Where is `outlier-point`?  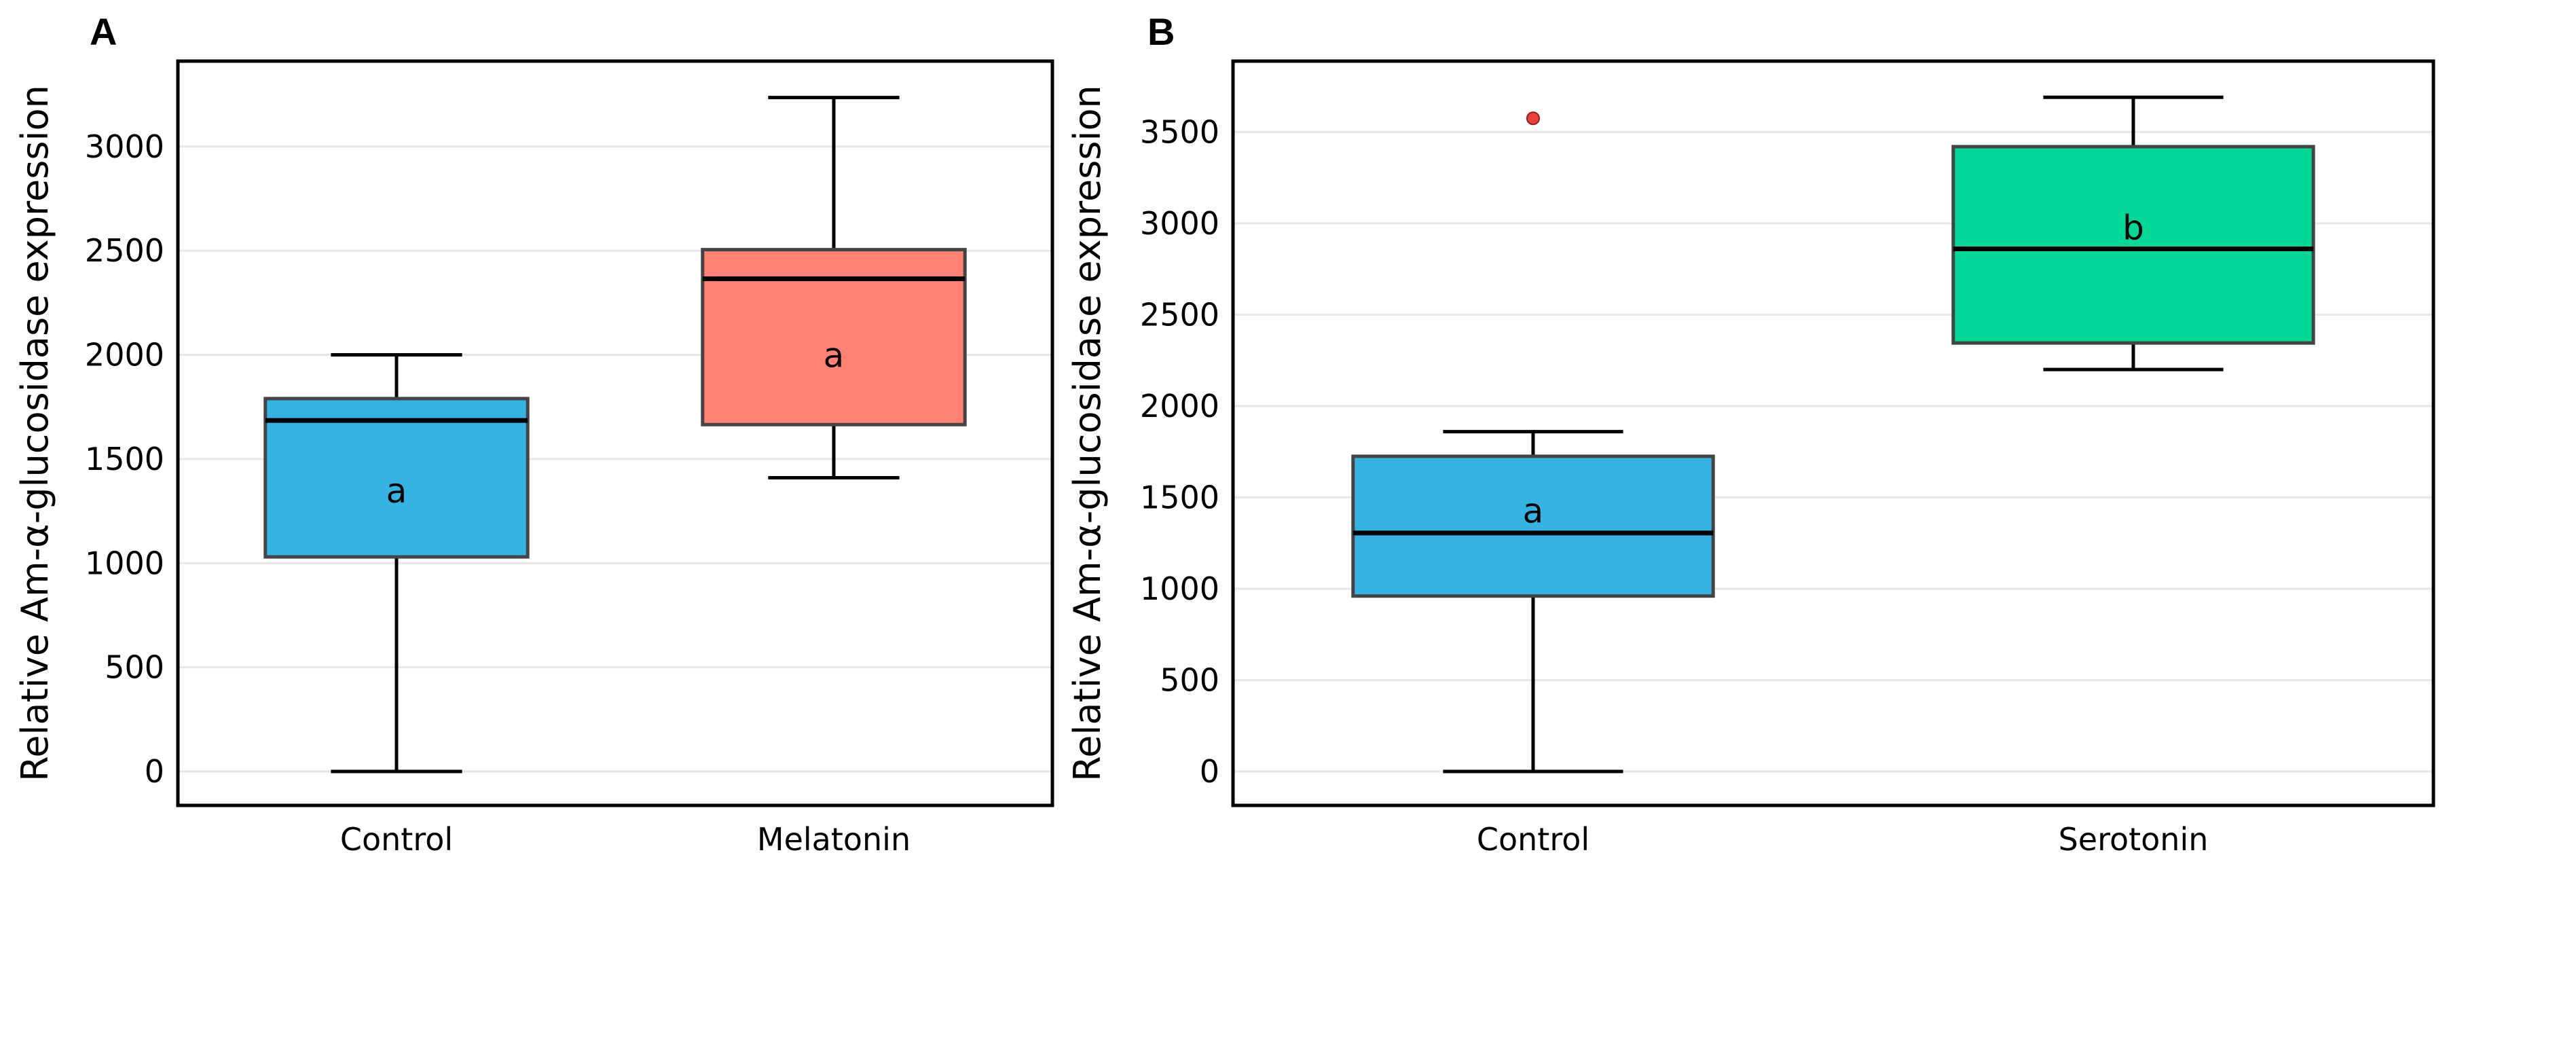
outlier-point is located at coordinates (1533, 119).